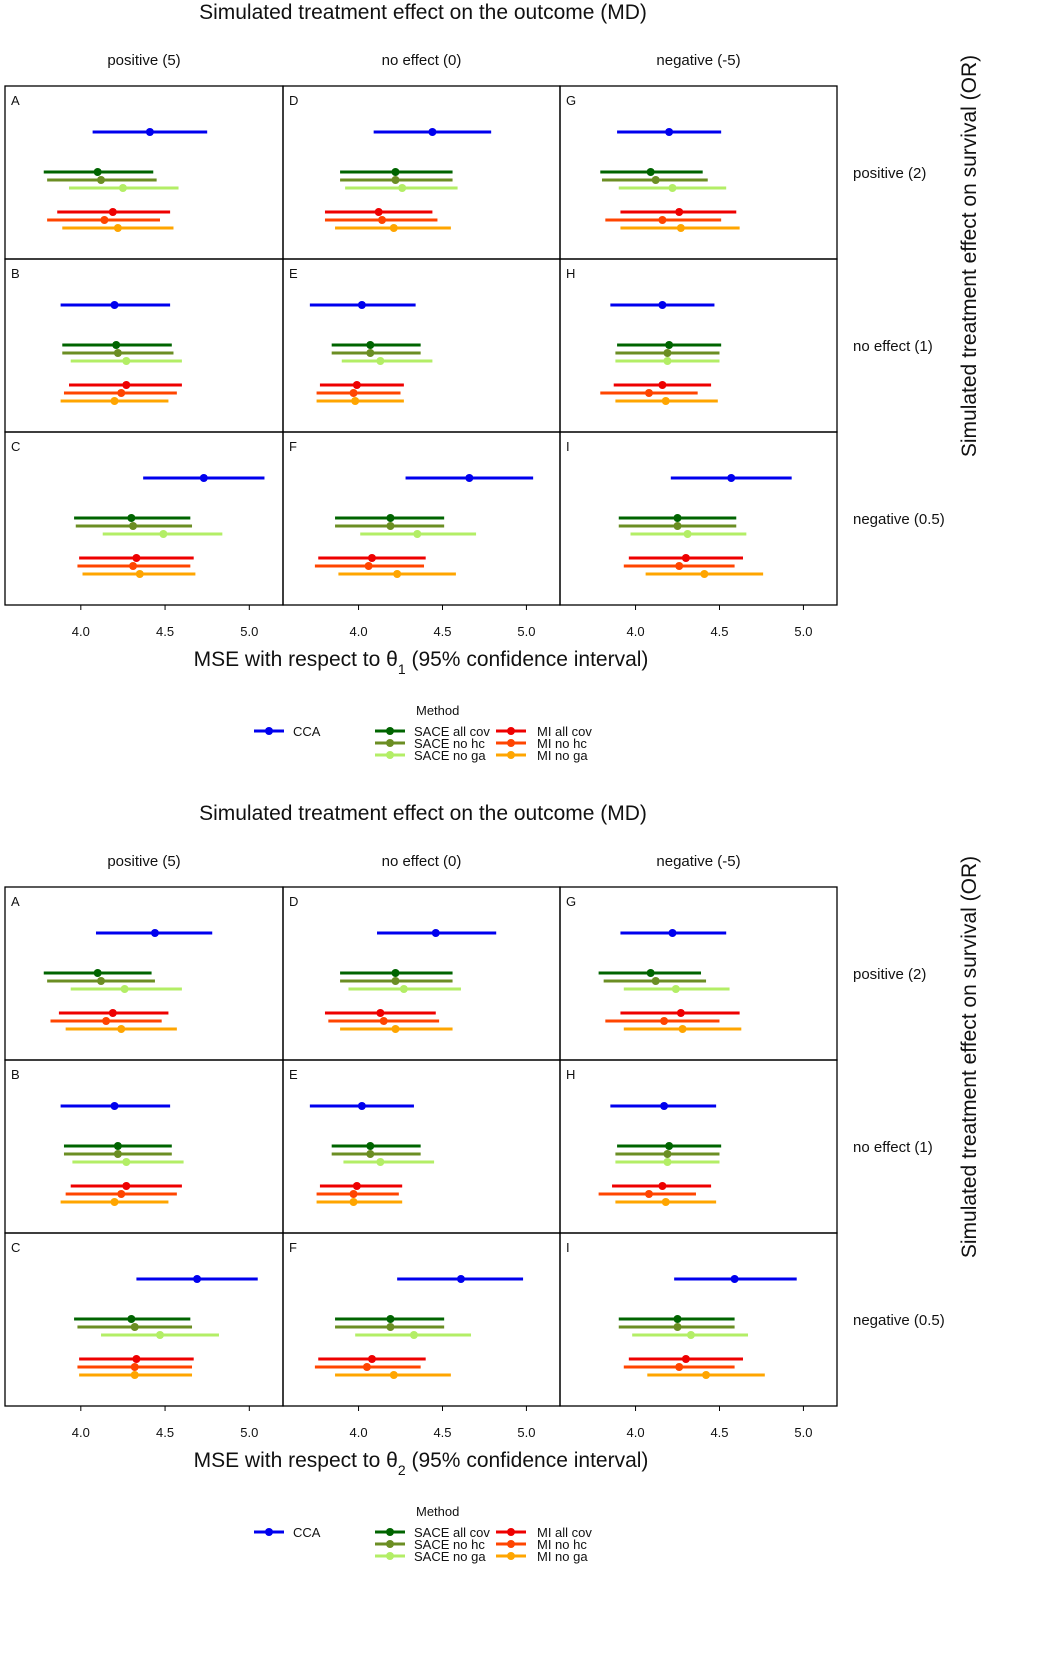 Image resolution: width=1044 pixels, height=1665 pixels. I want to click on panel-label: C, so click(15, 446).